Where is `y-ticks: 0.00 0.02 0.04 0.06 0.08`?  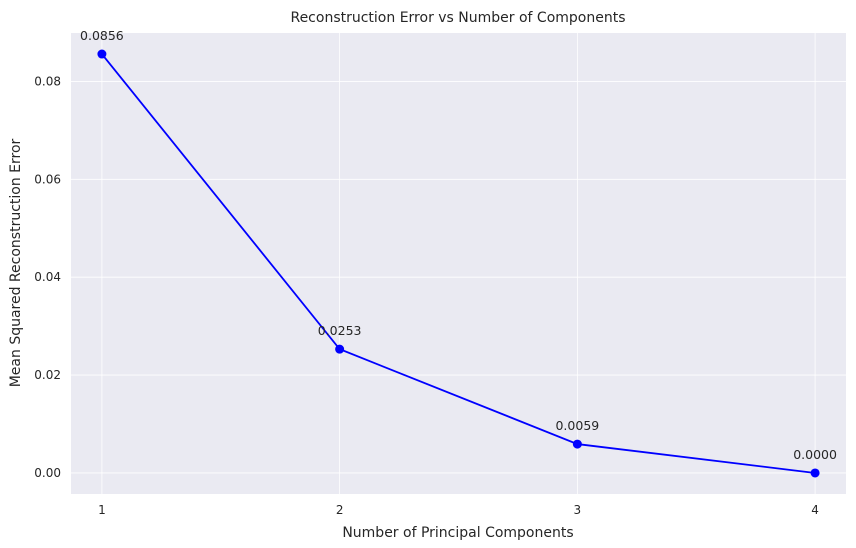 y-ticks: 0.00 0.02 0.04 0.06 0.08 is located at coordinates (47, 277).